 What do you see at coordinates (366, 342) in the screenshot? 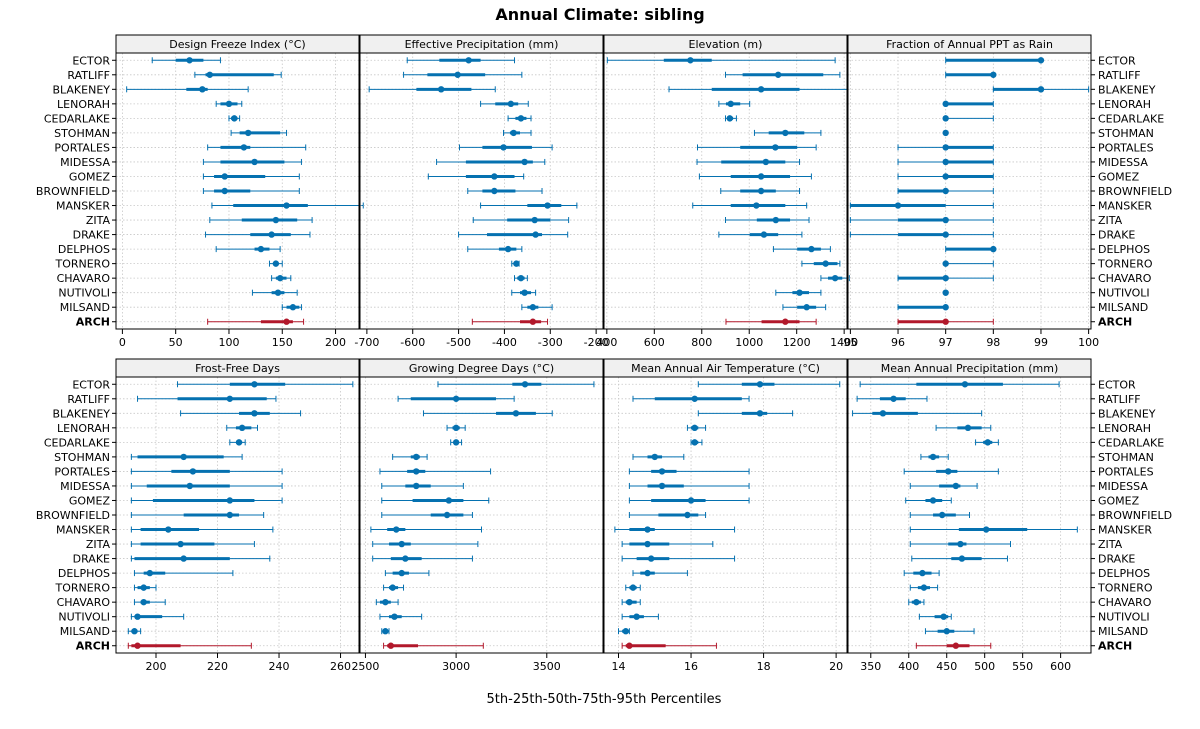
I see `x-tick-label: -700` at bounding box center [366, 342].